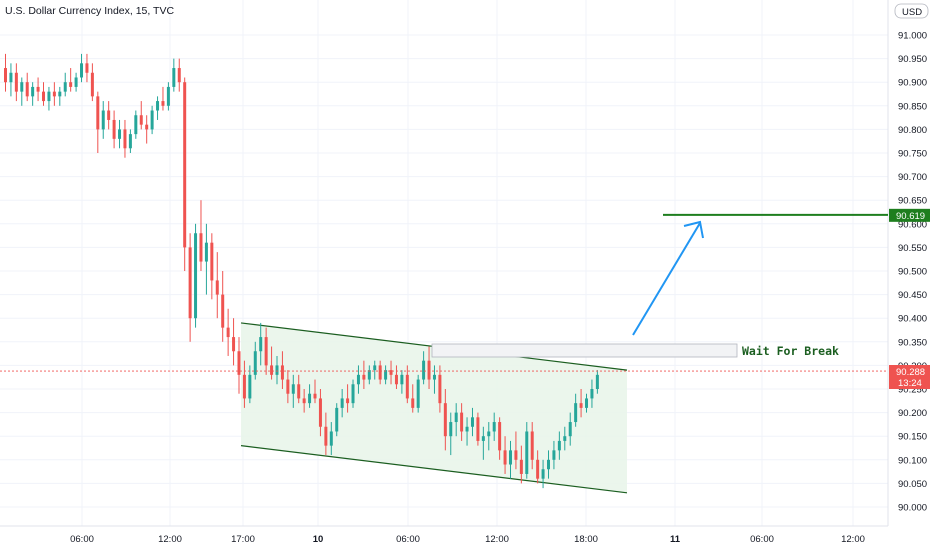 The height and width of the screenshot is (550, 932). What do you see at coordinates (586, 539) in the screenshot?
I see `x-tick-label: 18:00` at bounding box center [586, 539].